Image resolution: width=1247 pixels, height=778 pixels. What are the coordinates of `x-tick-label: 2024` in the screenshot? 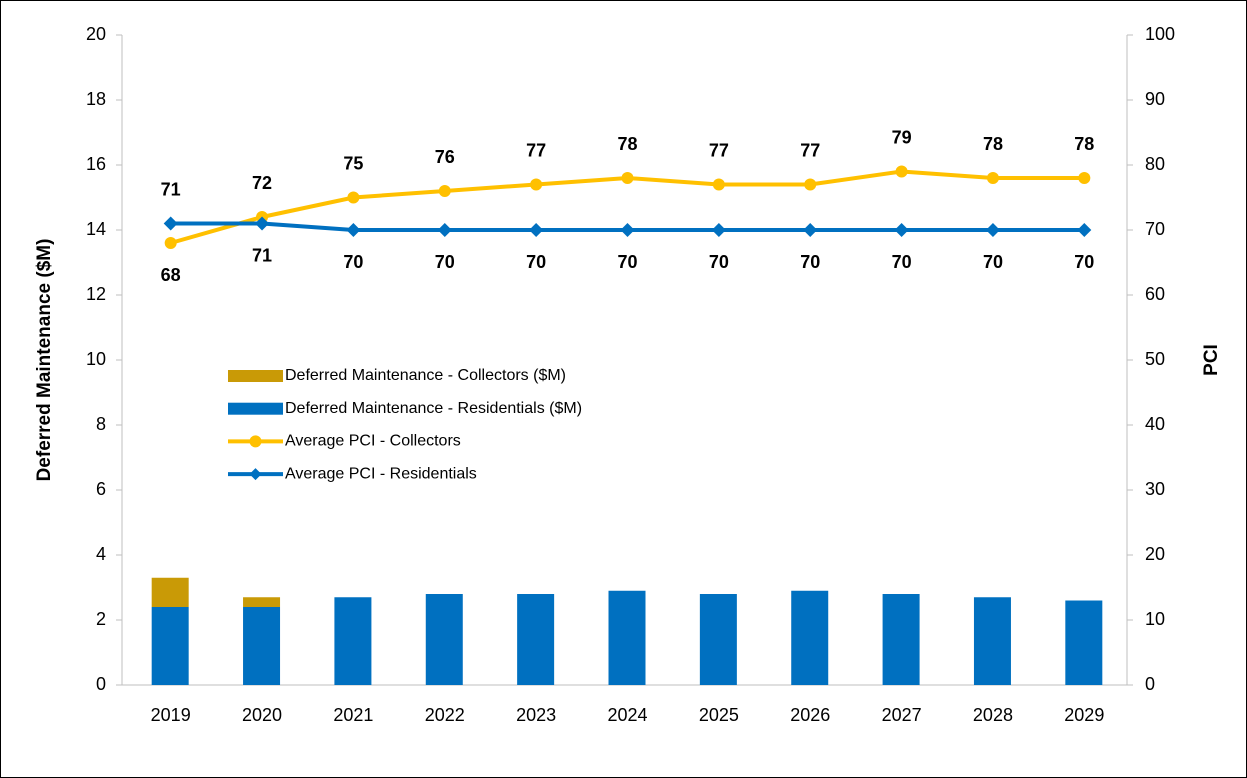 It's located at (627, 715).